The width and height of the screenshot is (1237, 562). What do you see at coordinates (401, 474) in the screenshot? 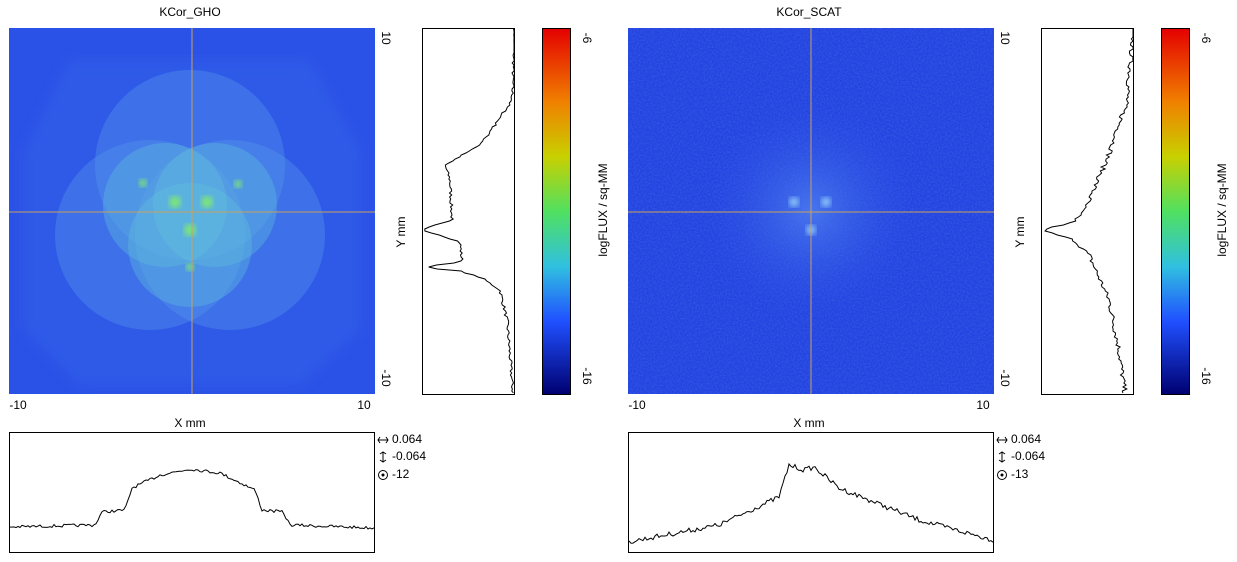
I see `readout: -12` at bounding box center [401, 474].